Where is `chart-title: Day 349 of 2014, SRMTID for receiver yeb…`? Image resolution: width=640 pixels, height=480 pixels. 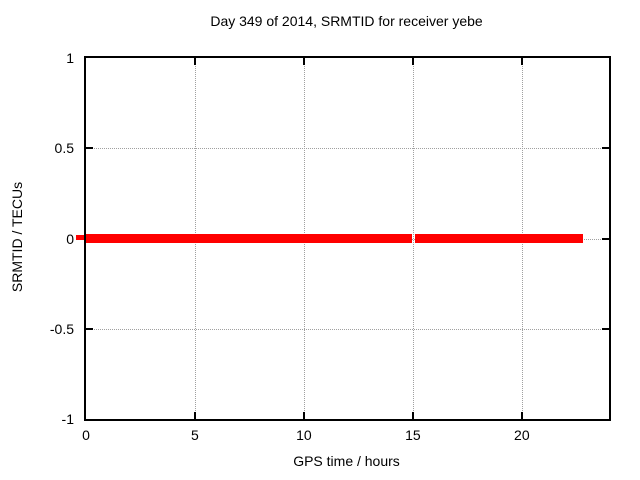 chart-title: Day 349 of 2014, SRMTID for receiver yeb… is located at coordinates (346, 21).